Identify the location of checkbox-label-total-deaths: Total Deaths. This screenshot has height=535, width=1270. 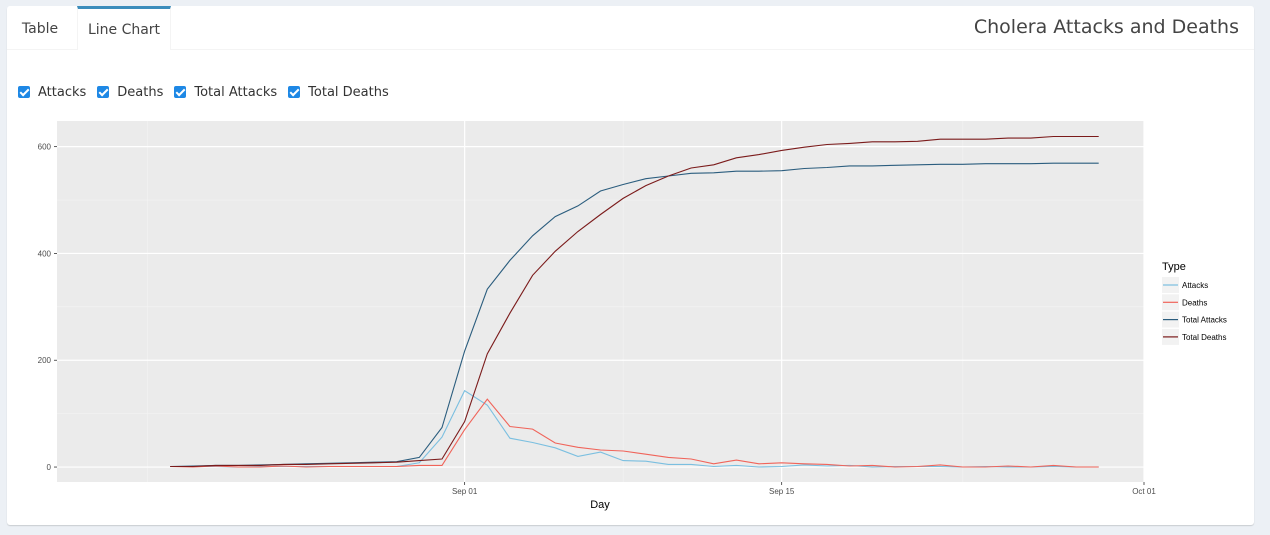
(348, 92).